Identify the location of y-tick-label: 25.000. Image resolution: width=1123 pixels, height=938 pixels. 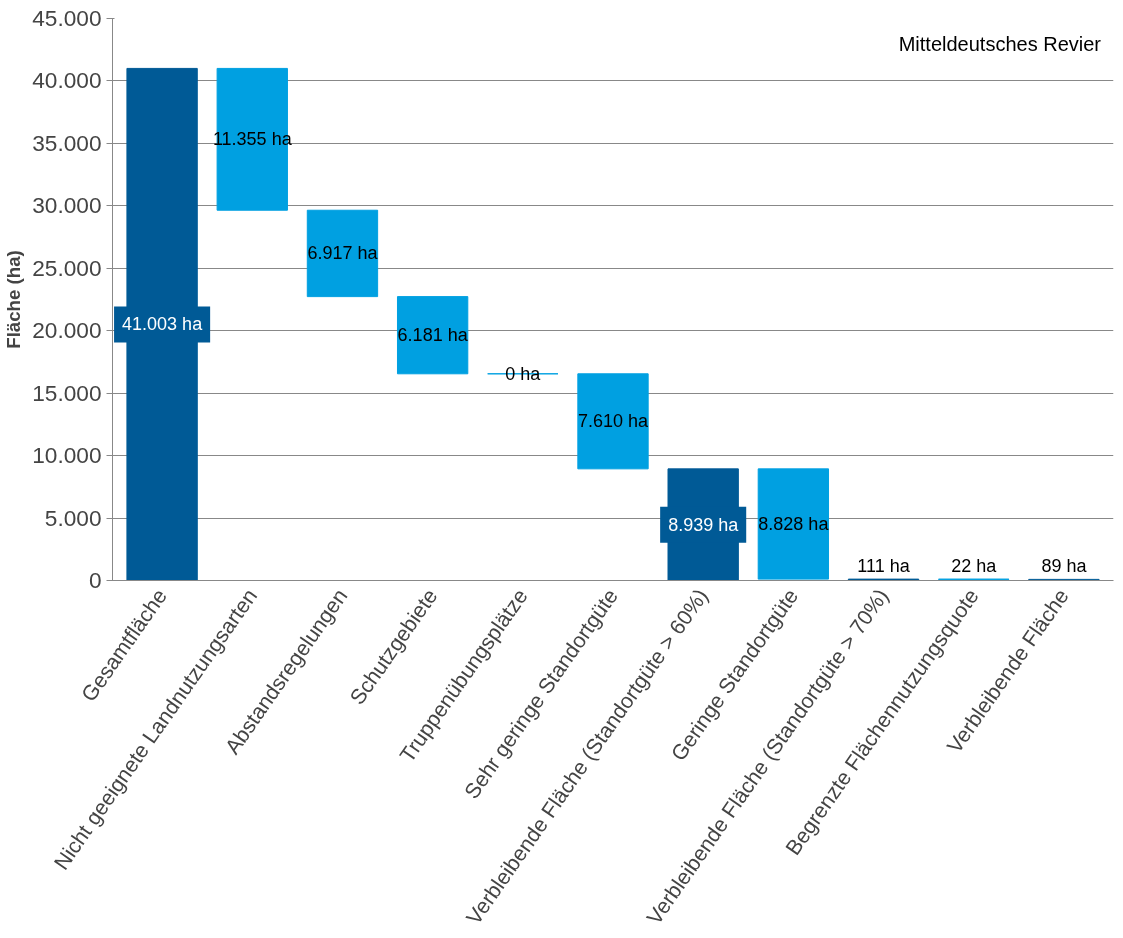
(67, 267).